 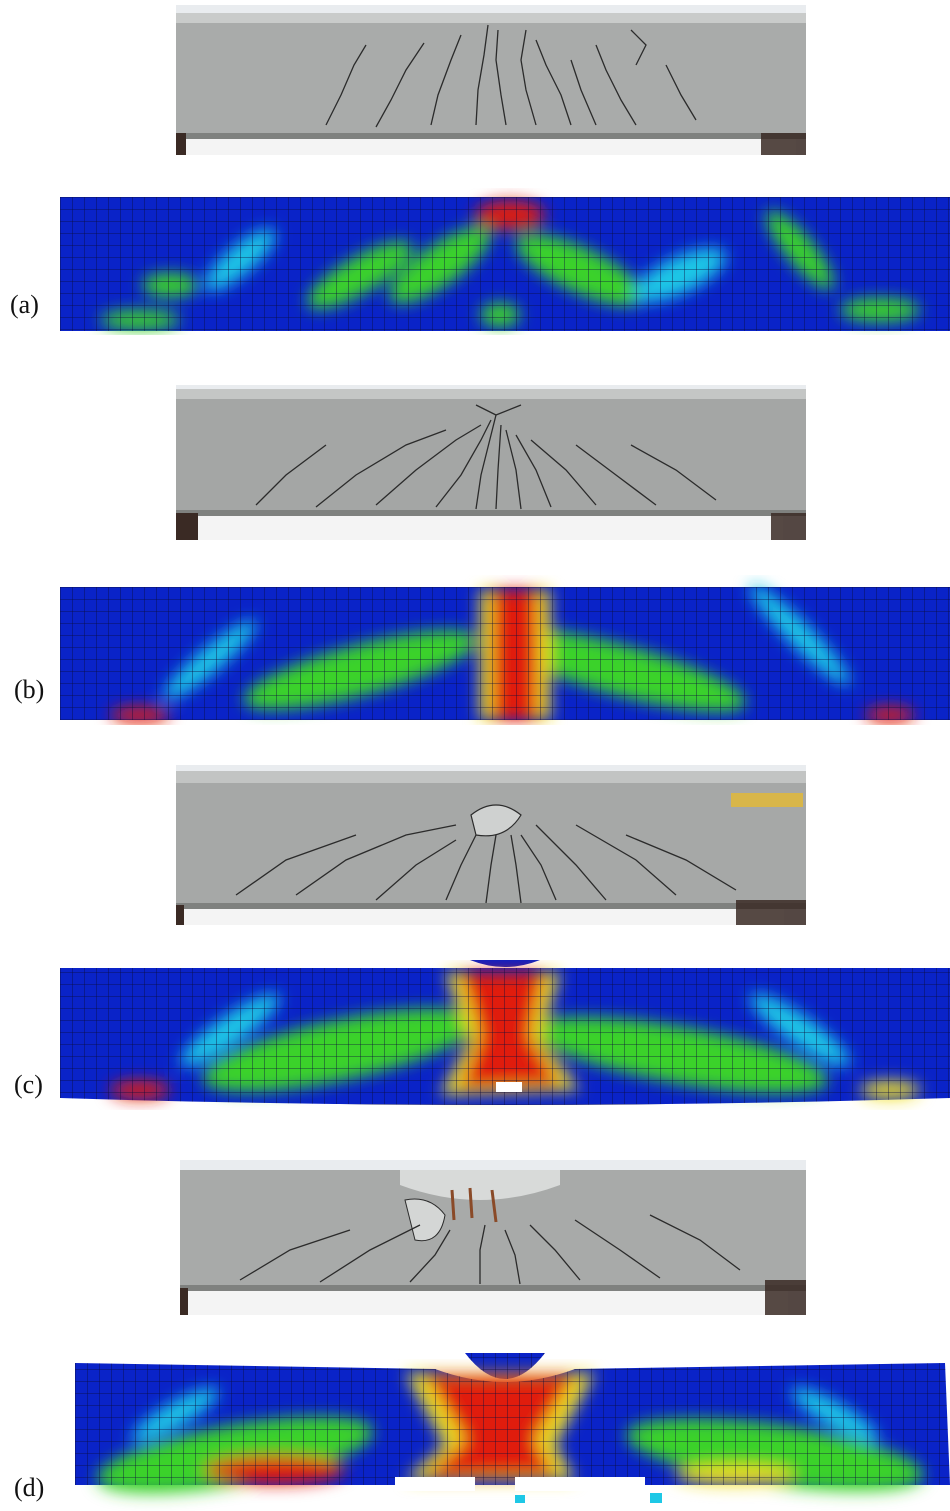 What do you see at coordinates (28, 1084) in the screenshot?
I see `panel-label-c: (c)` at bounding box center [28, 1084].